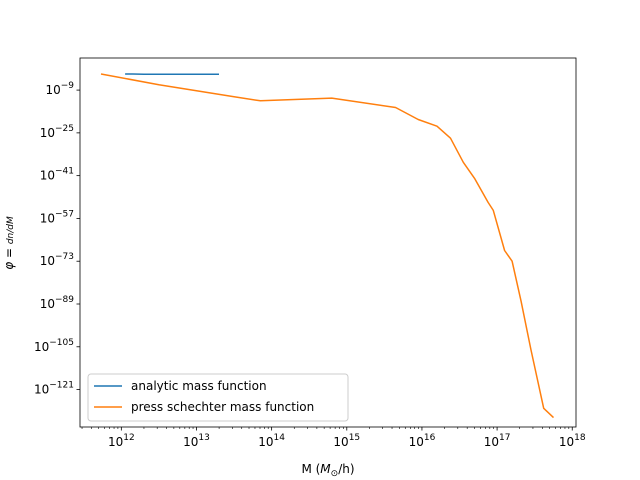 The width and height of the screenshot is (640, 480). I want to click on x-tick-label: 1013, so click(196, 441).